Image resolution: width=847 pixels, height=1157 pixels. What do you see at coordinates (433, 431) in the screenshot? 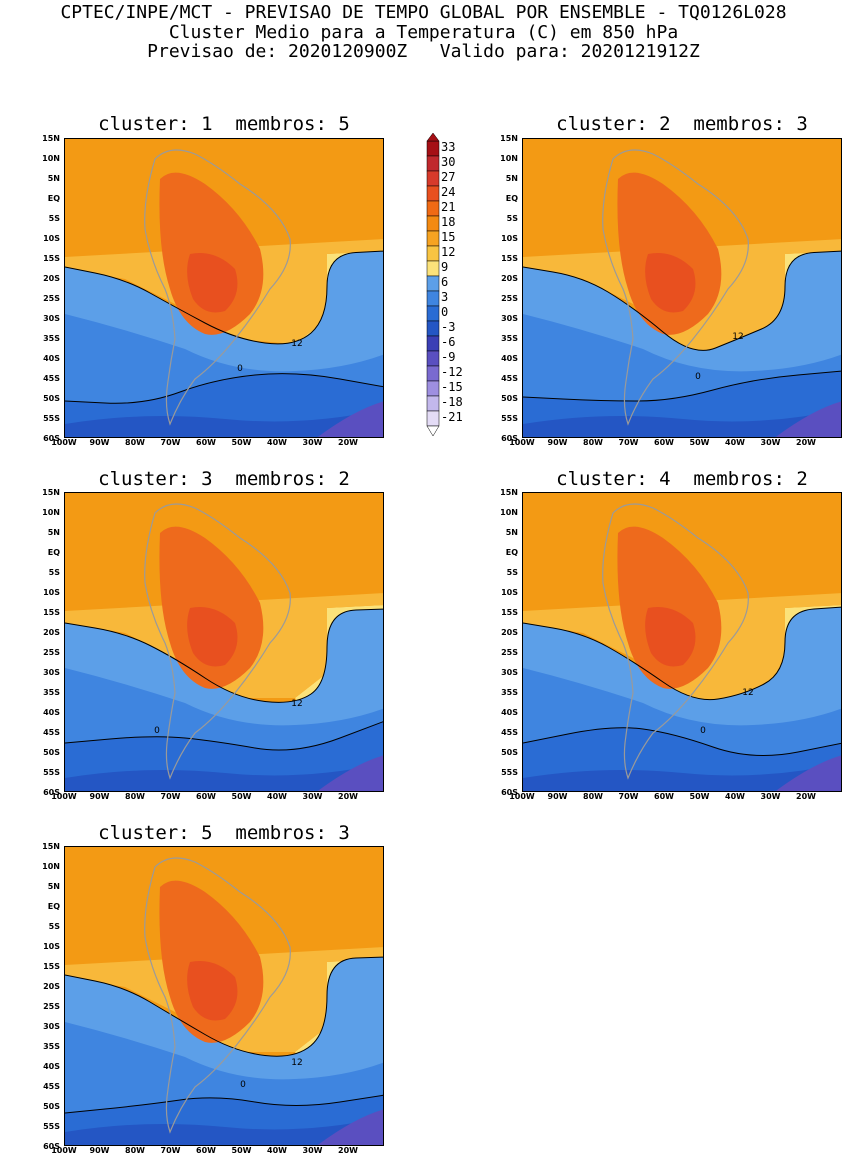
I see `colorbar-bottom-arrow` at bounding box center [433, 431].